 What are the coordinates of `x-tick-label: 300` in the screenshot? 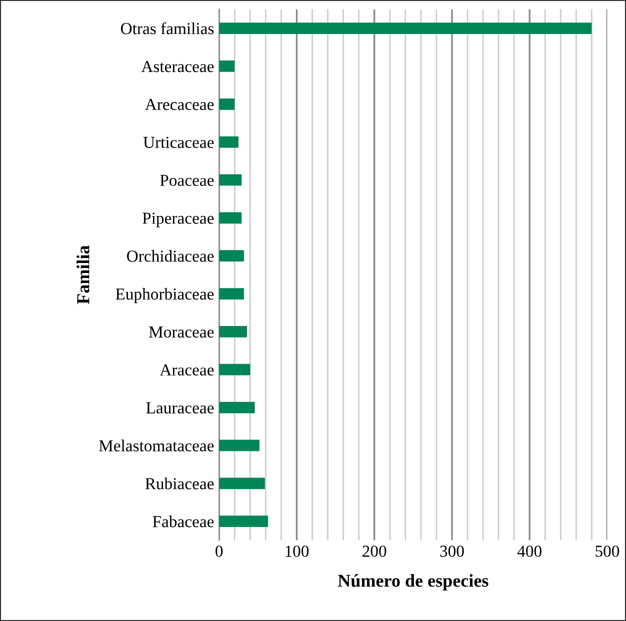 It's located at (452, 551).